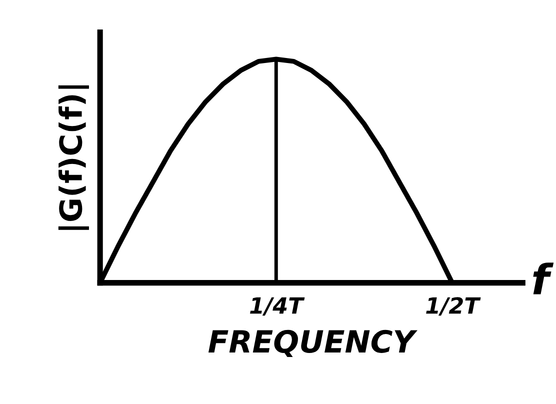 This screenshot has height=404, width=556. I want to click on text: f, so click(543, 278).